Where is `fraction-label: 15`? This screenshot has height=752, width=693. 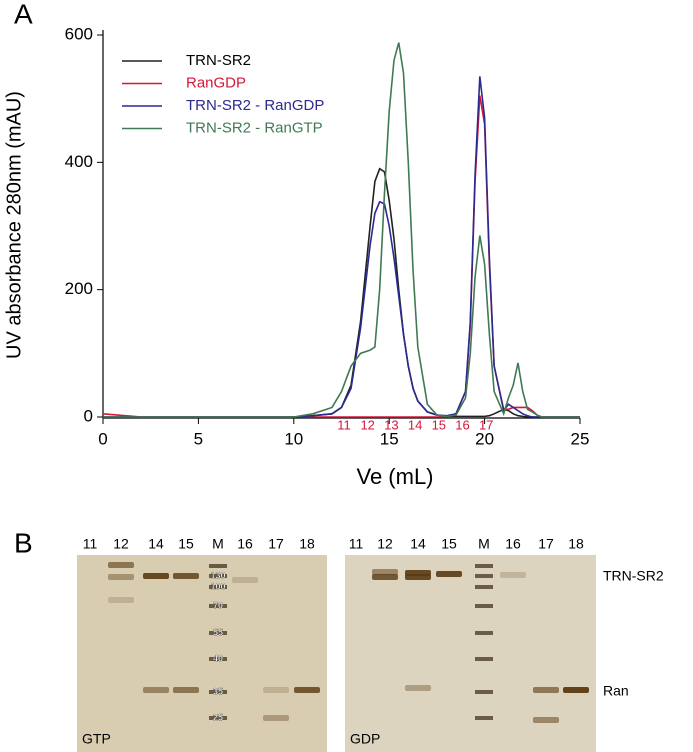 fraction-label: 15 is located at coordinates (439, 424).